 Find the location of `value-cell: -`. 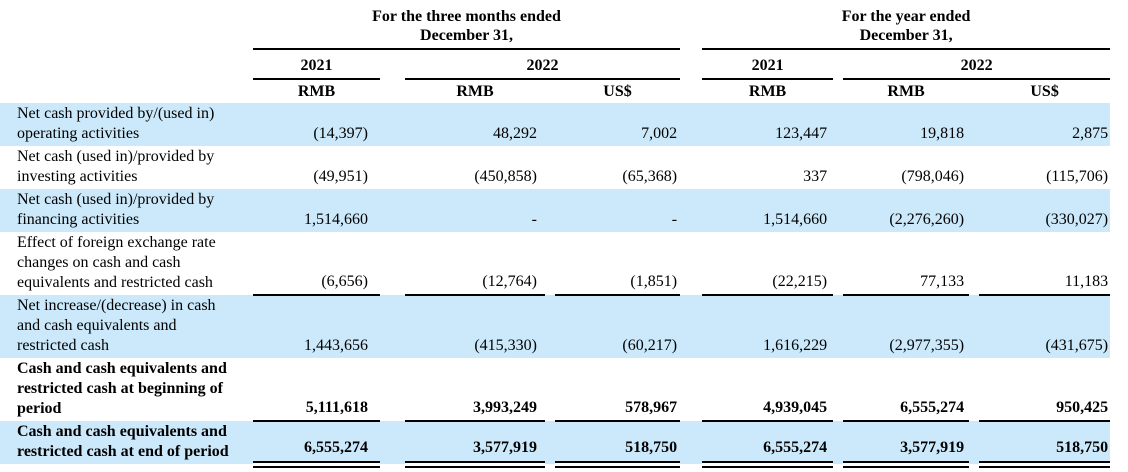

value-cell: - is located at coordinates (475, 210).